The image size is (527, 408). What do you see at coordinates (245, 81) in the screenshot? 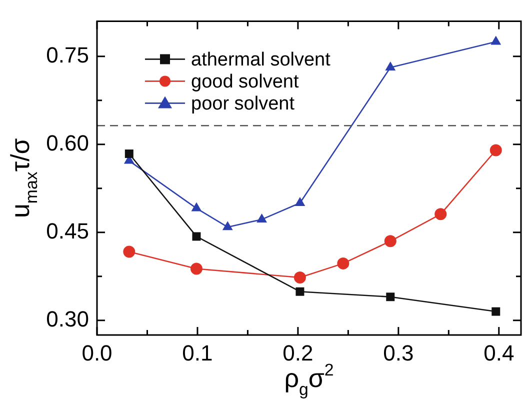
I see `legend-label: good solvent` at bounding box center [245, 81].